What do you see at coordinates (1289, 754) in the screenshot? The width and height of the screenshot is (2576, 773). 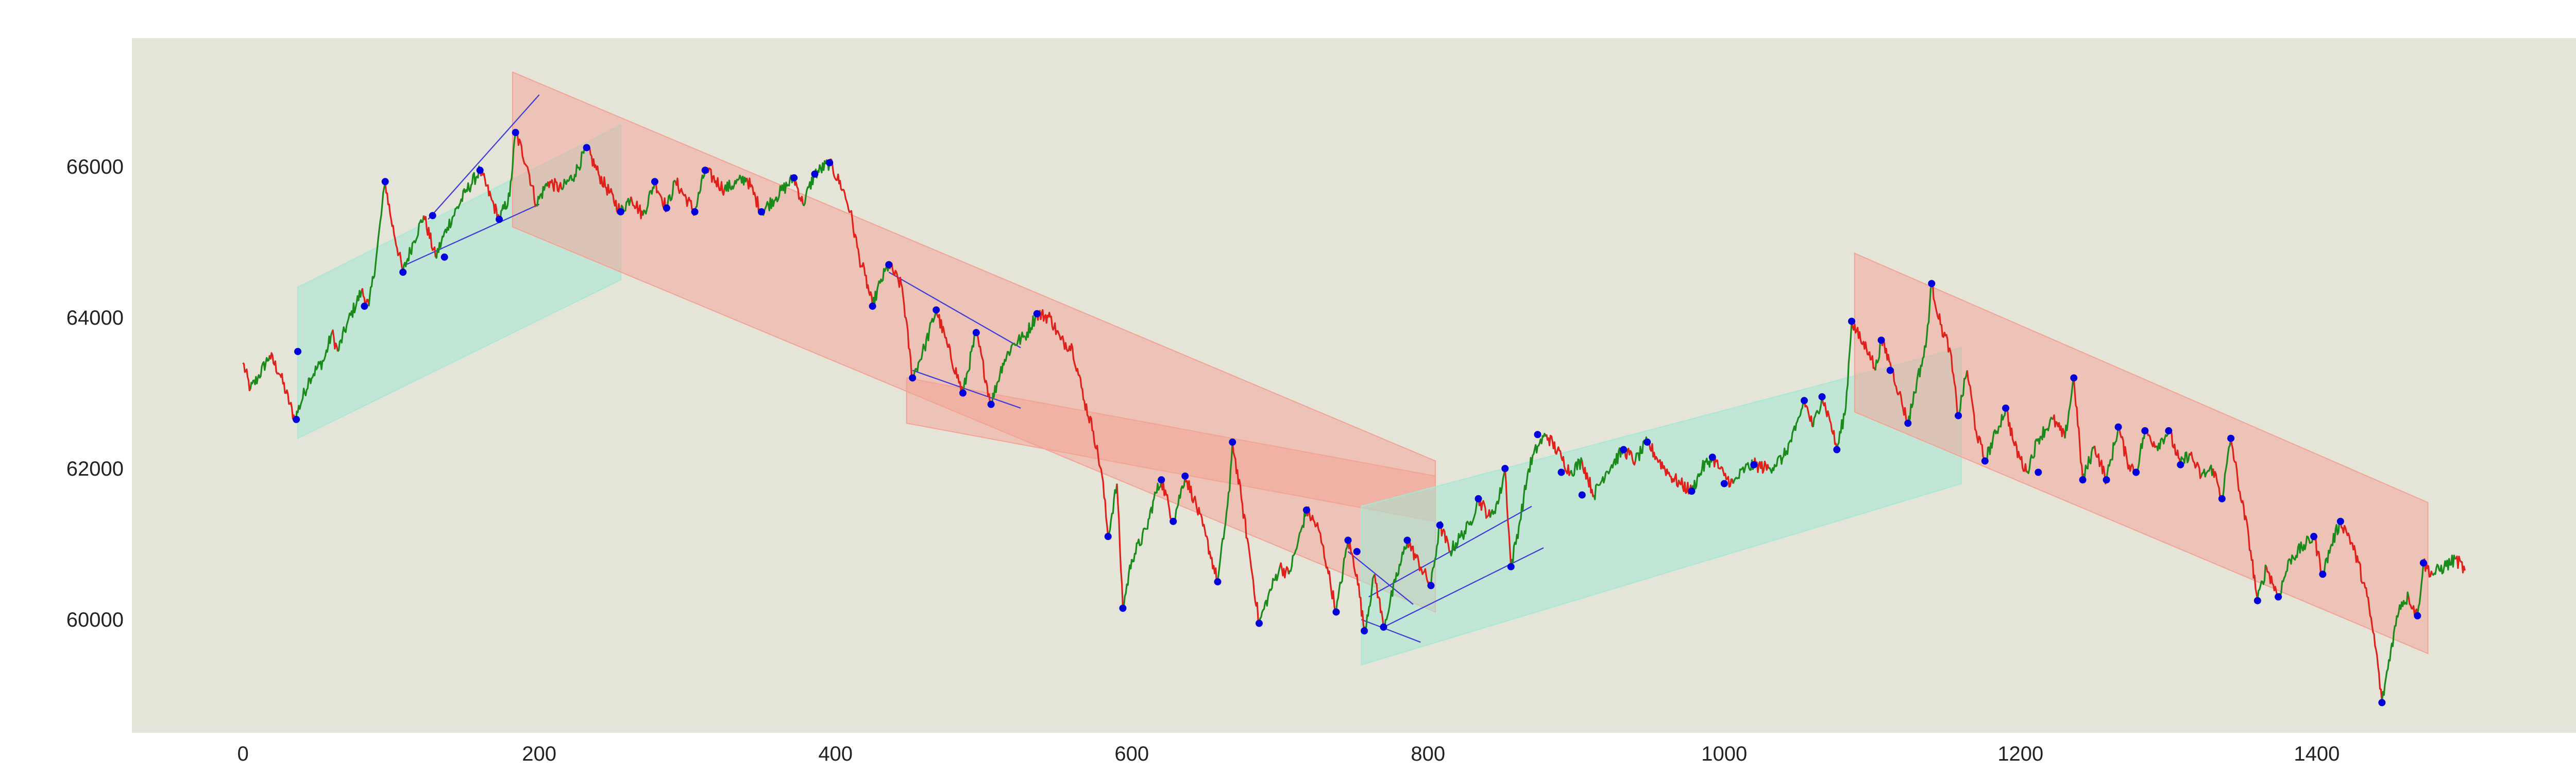 I see `x-axis: 0 200 400 600 800 1000 1200 1400` at bounding box center [1289, 754].